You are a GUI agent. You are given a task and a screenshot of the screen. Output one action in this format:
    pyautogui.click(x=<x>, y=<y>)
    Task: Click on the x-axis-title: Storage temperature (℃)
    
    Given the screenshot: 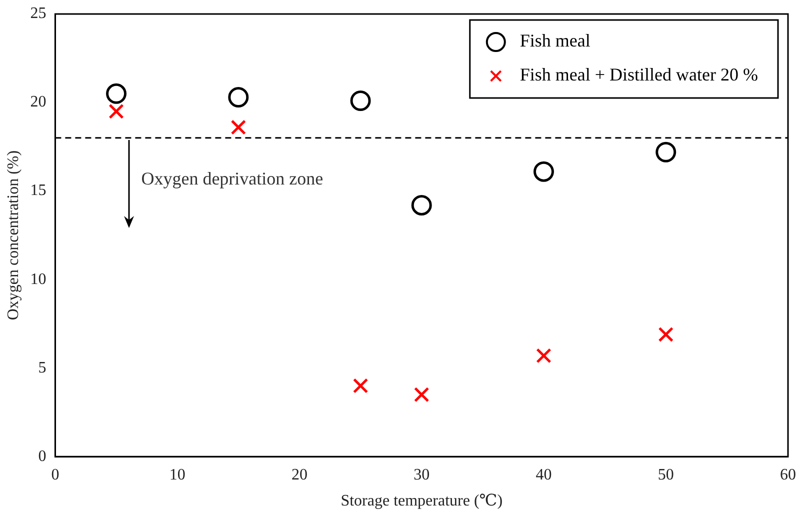 What is the action you would take?
    pyautogui.click(x=421, y=501)
    